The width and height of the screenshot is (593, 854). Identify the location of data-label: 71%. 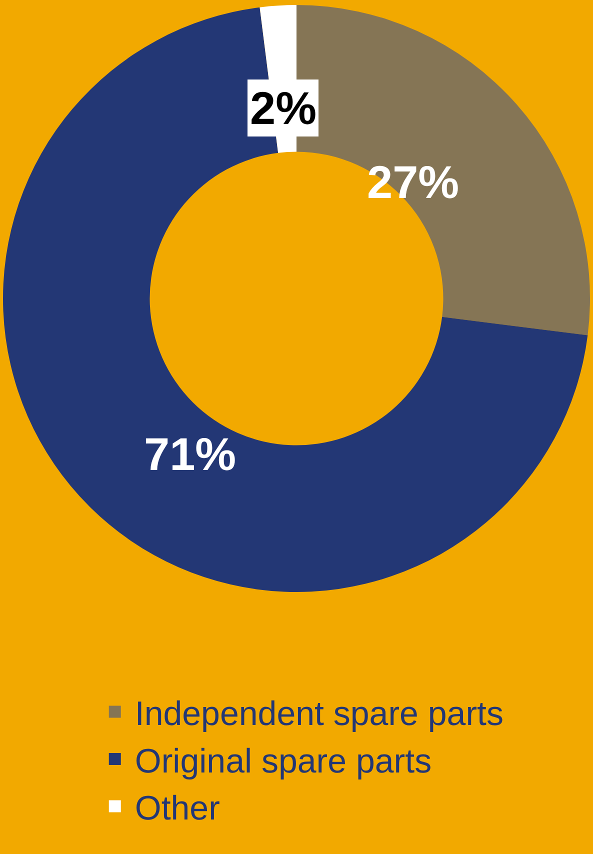
(190, 454).